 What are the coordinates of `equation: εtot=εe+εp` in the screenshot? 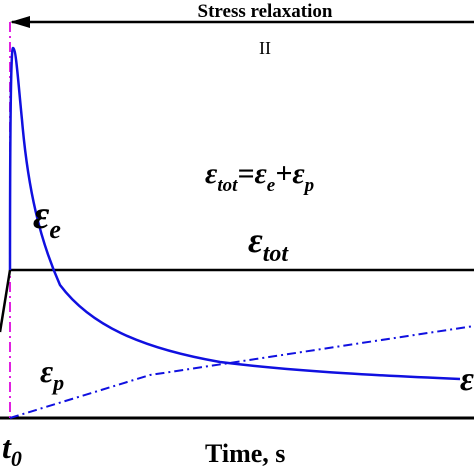 It's located at (259, 176).